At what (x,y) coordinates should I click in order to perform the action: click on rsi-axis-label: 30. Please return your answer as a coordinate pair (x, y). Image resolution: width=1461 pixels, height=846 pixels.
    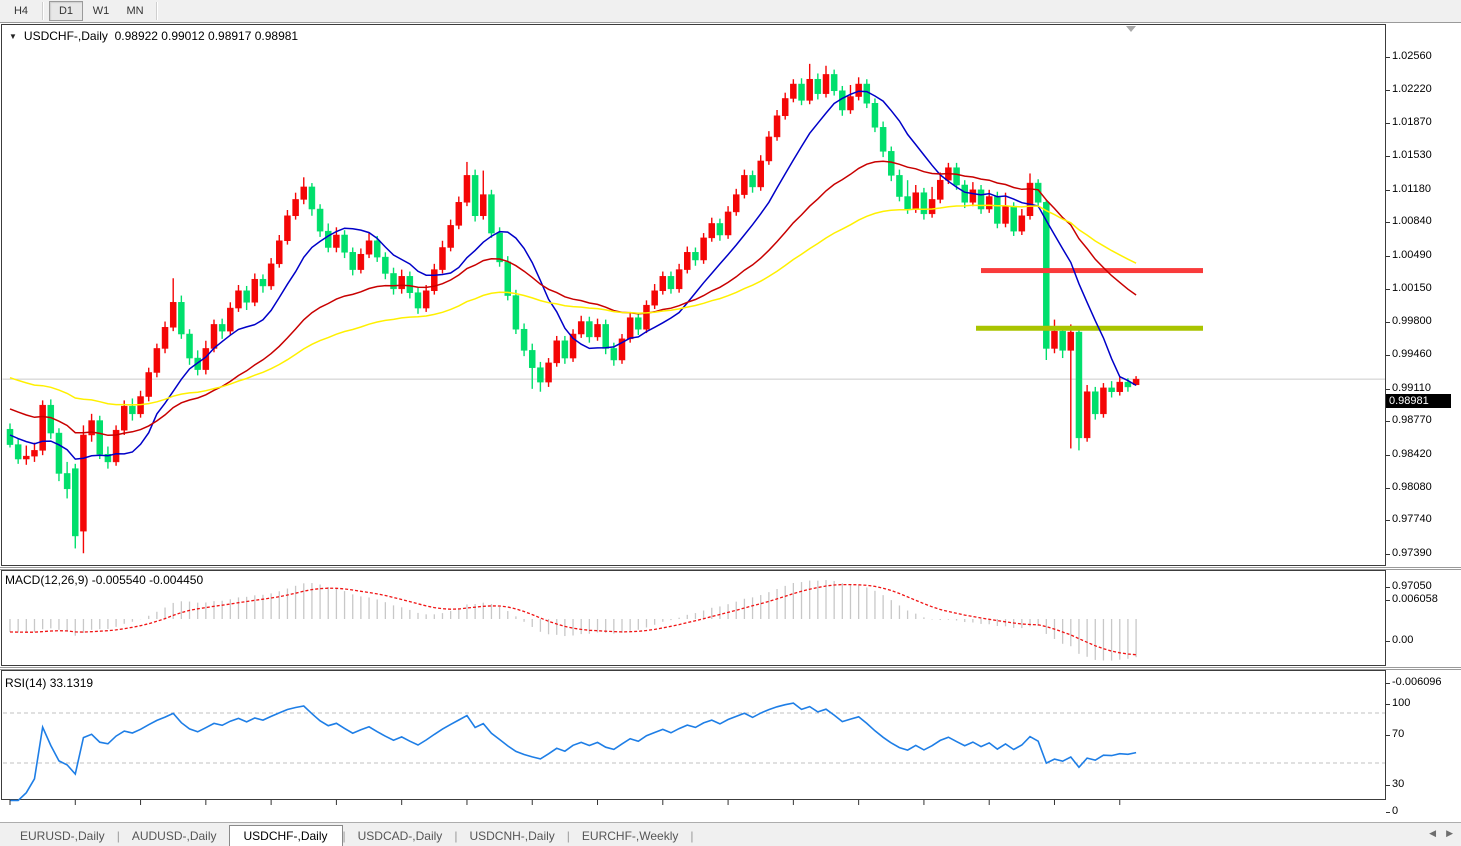
    Looking at the image, I should click on (1398, 784).